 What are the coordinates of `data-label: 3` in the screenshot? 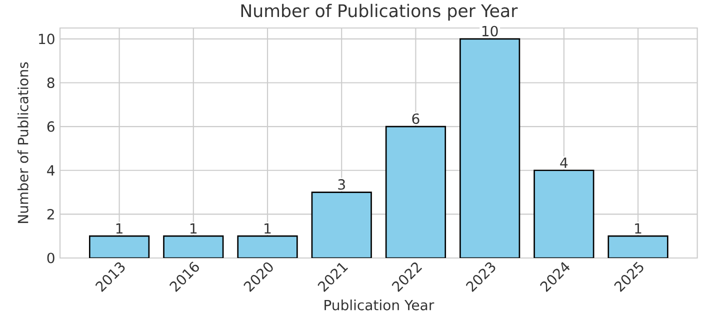 It's located at (341, 184).